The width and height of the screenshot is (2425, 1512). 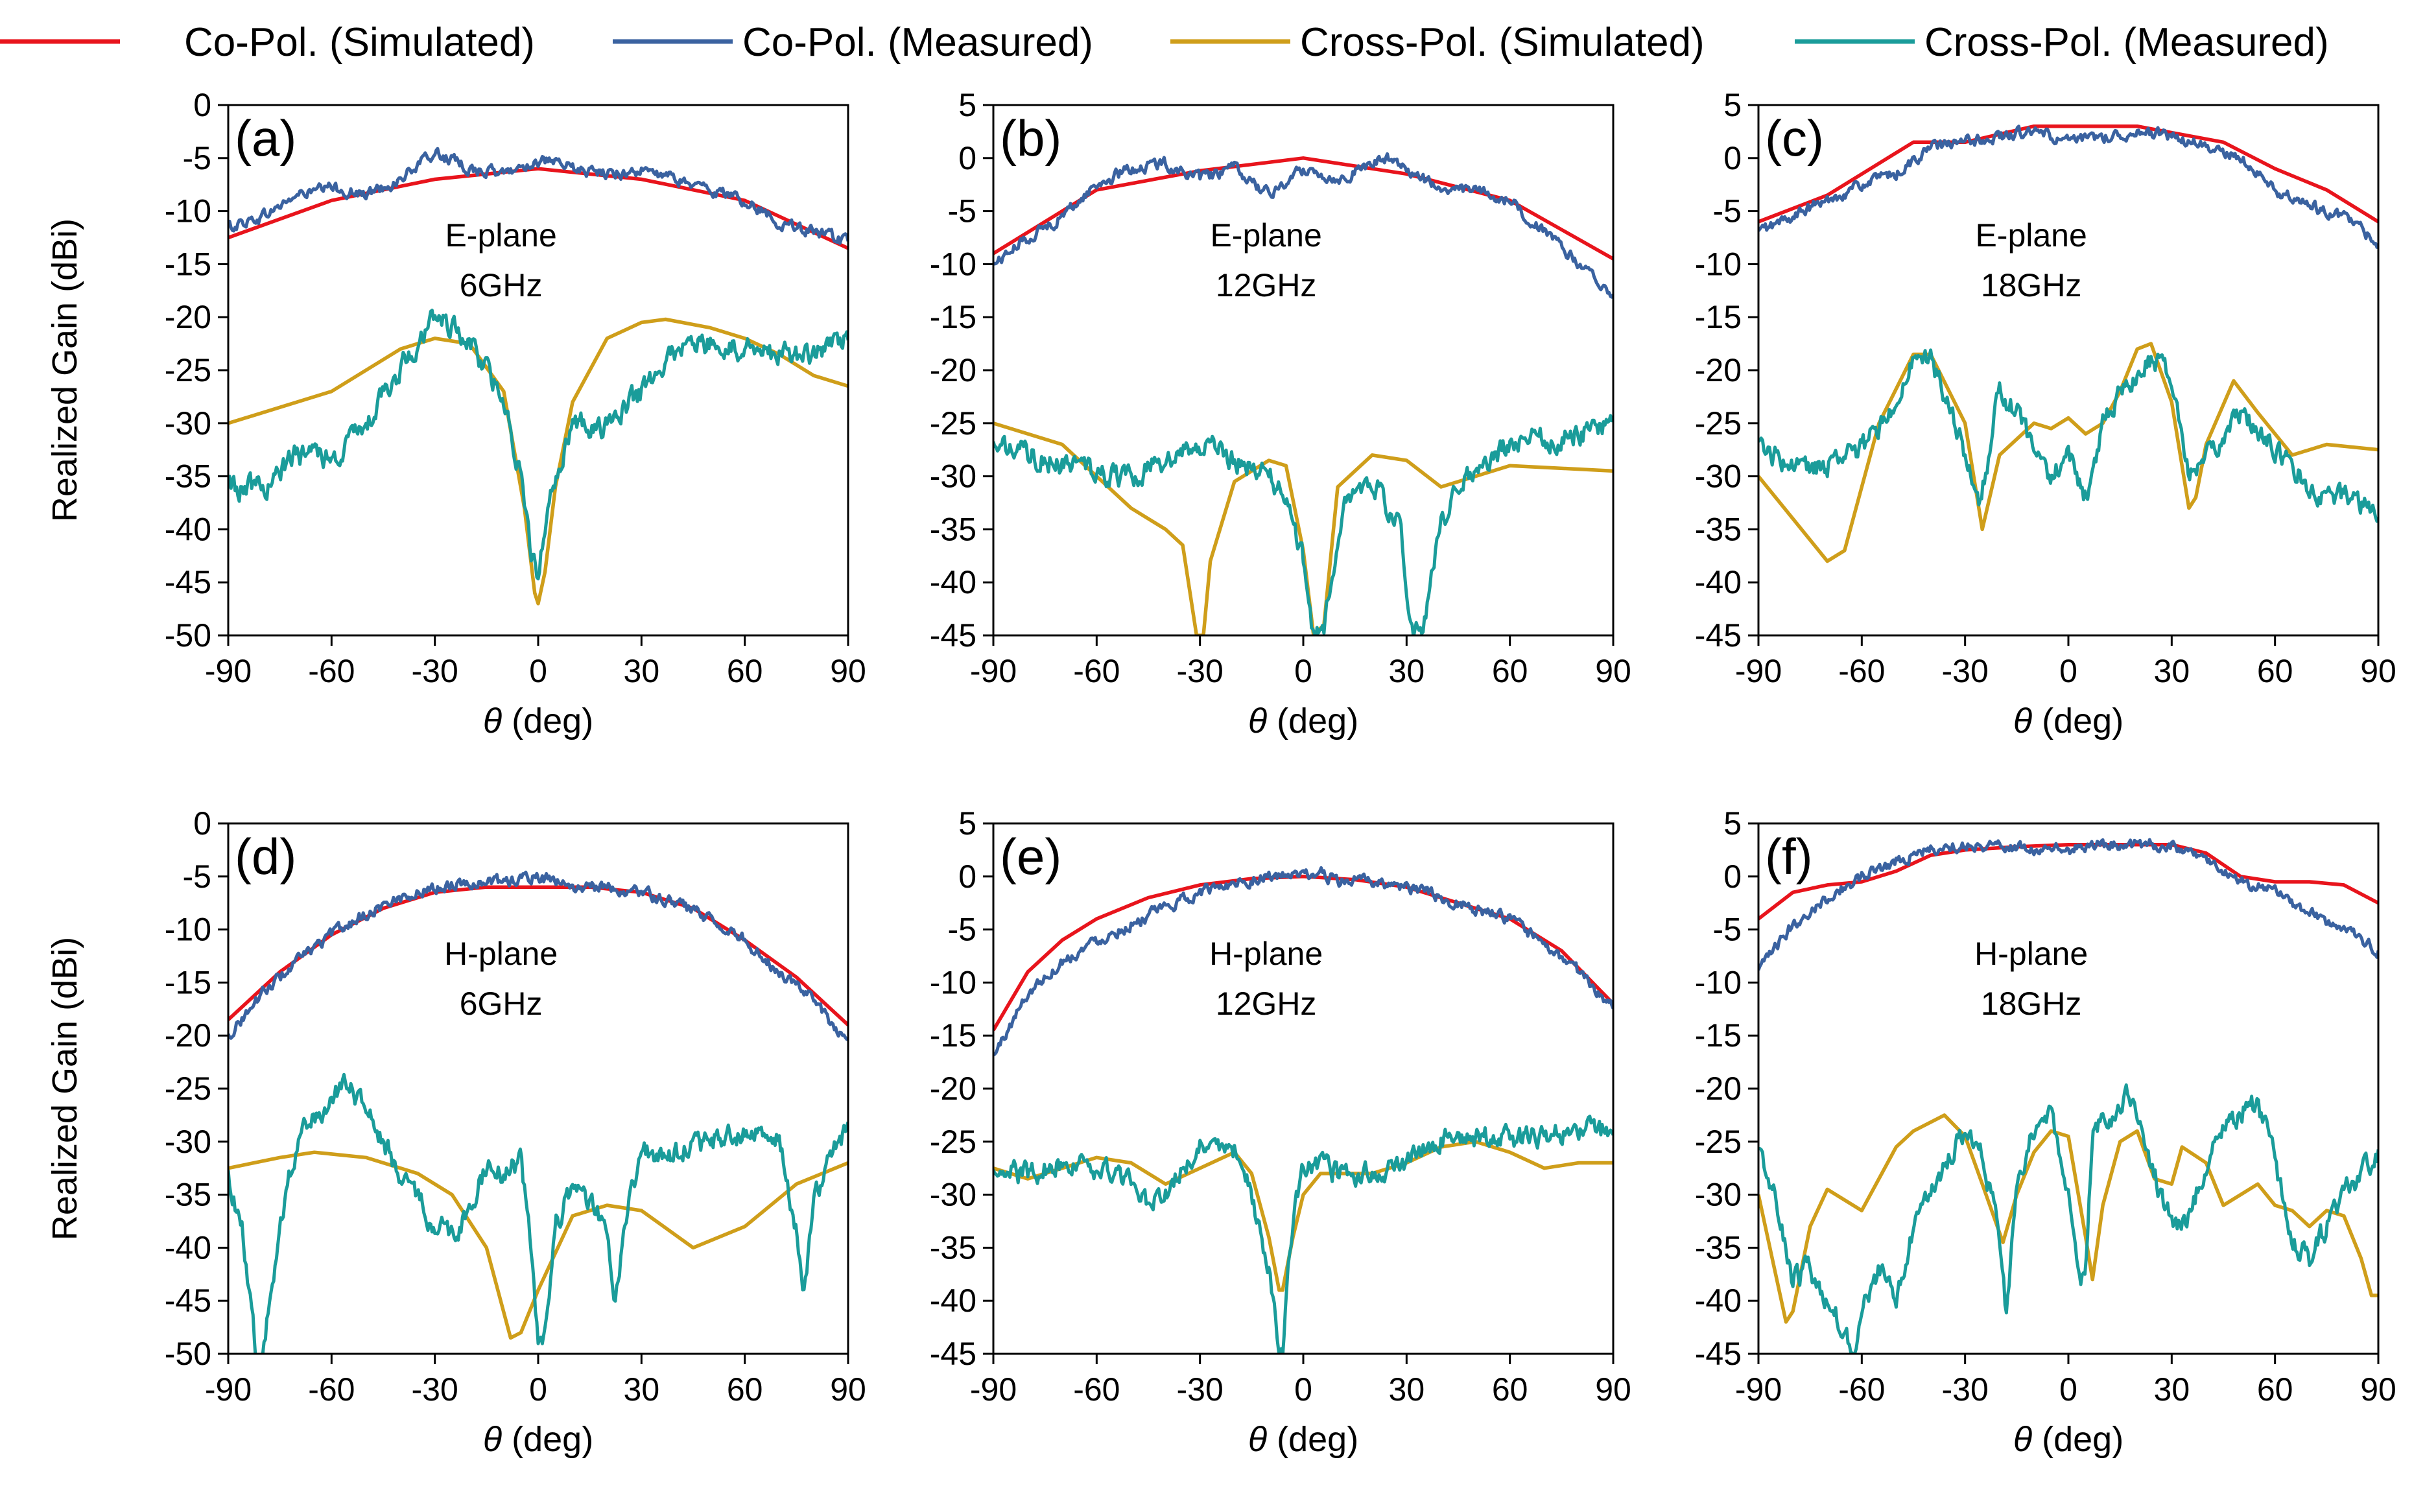 What do you see at coordinates (1267, 1004) in the screenshot?
I see `frequency-annotation: 12GHz` at bounding box center [1267, 1004].